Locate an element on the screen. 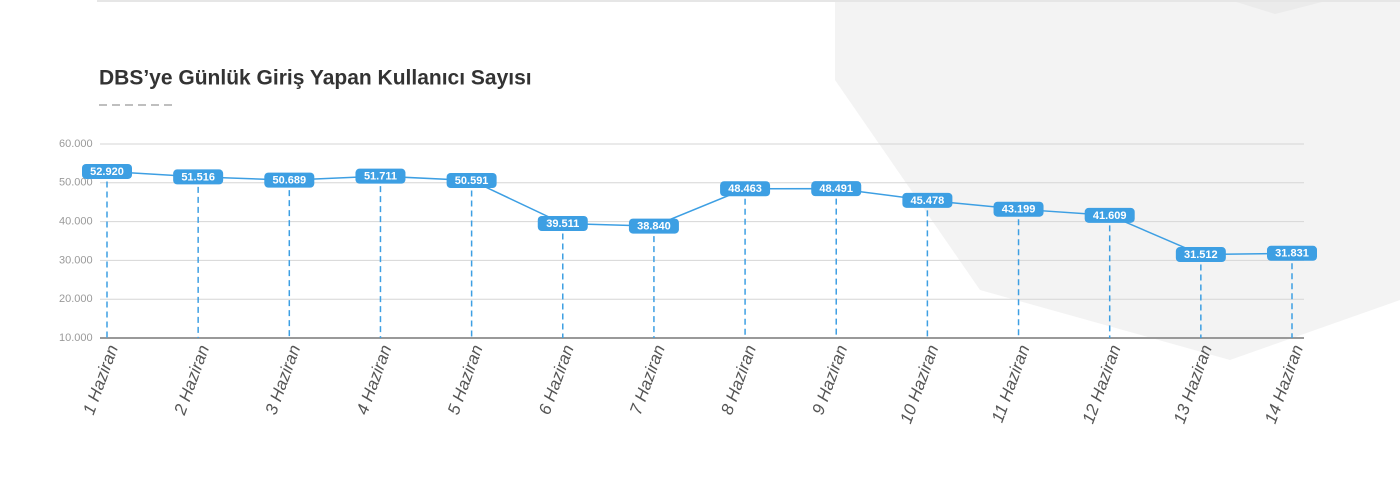 This screenshot has width=1400, height=477. y-tick-label: 40.000 is located at coordinates (76, 222).